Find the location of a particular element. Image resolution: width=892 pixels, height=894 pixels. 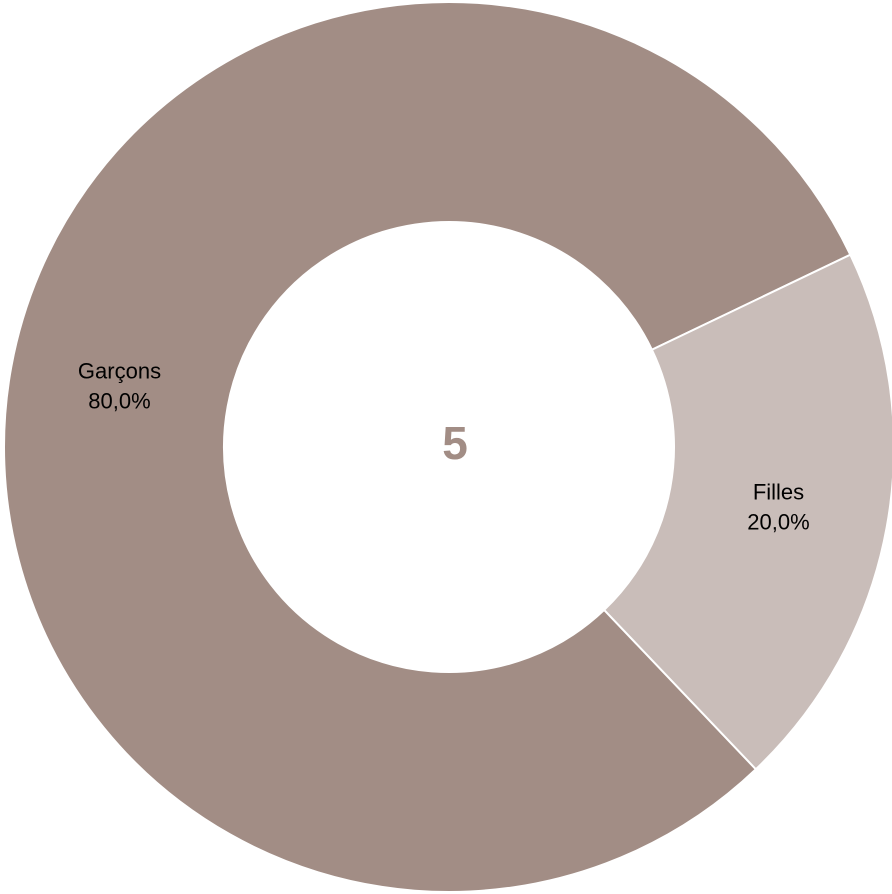

slice-value-label: 20,0% is located at coordinates (778, 521).